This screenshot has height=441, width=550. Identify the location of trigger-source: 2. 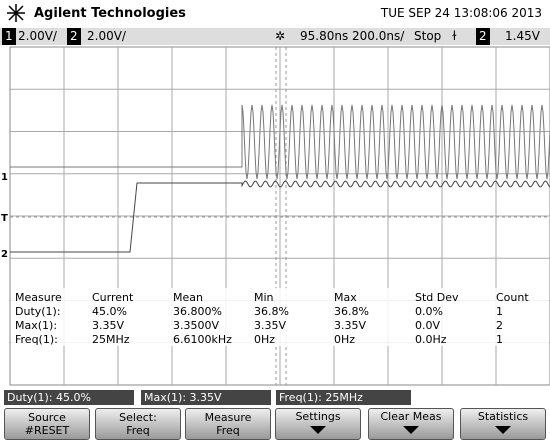
(483, 36).